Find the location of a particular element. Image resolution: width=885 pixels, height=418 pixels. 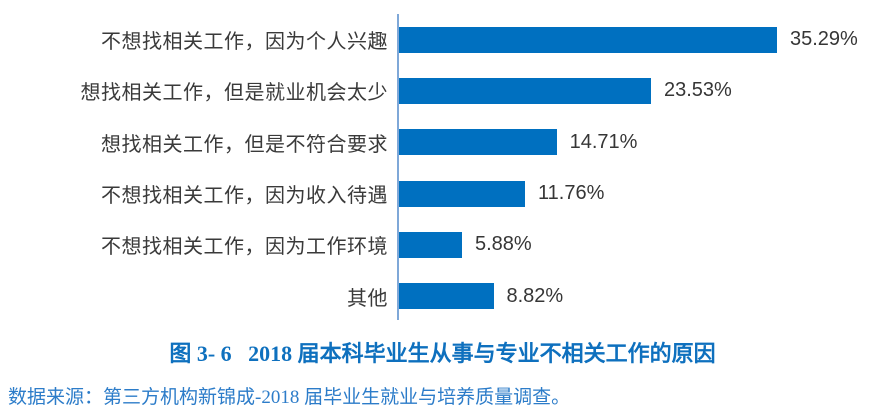

bar-row: 不想找相关工作，因为工作环境 5.88% is located at coordinates (442, 244).